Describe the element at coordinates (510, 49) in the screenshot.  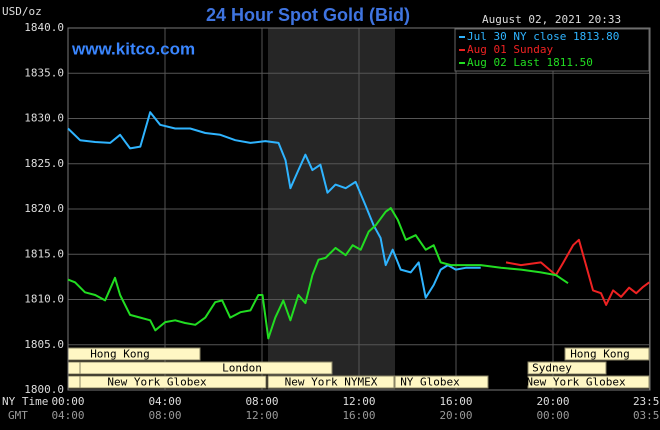
I see `legend-label: Aug 01 Sunday` at that location.